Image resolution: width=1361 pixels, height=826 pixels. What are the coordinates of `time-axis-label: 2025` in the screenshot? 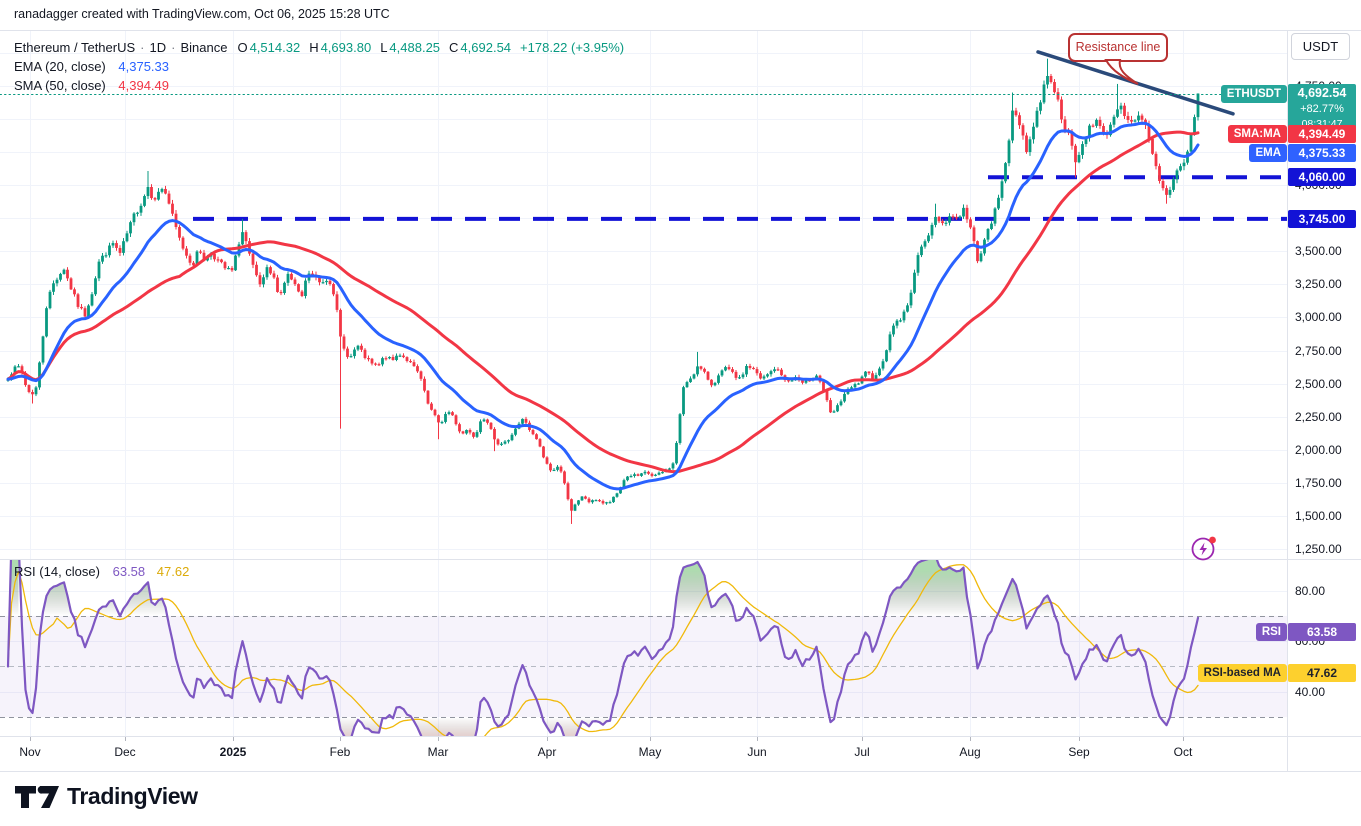 It's located at (233, 752).